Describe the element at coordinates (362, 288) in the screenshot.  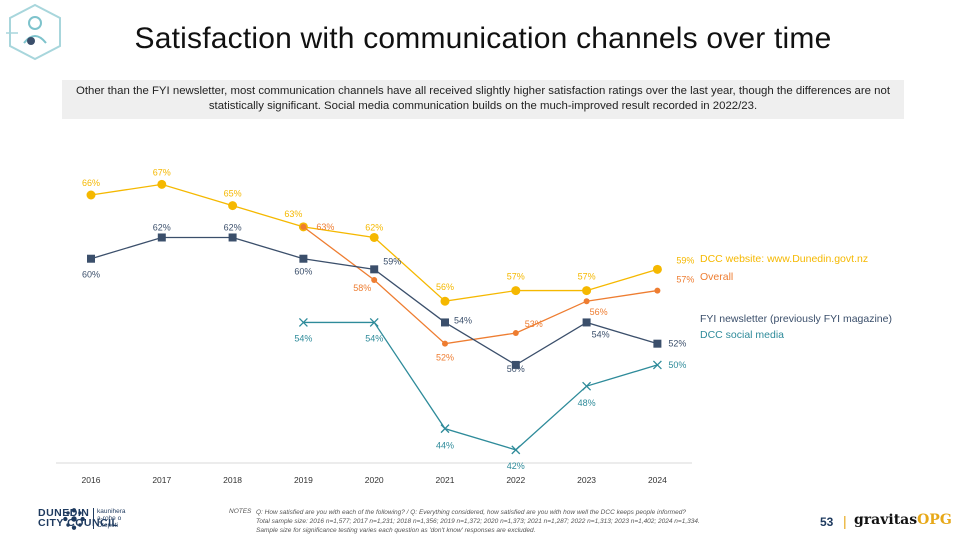
I see `data-label: 58%` at that location.